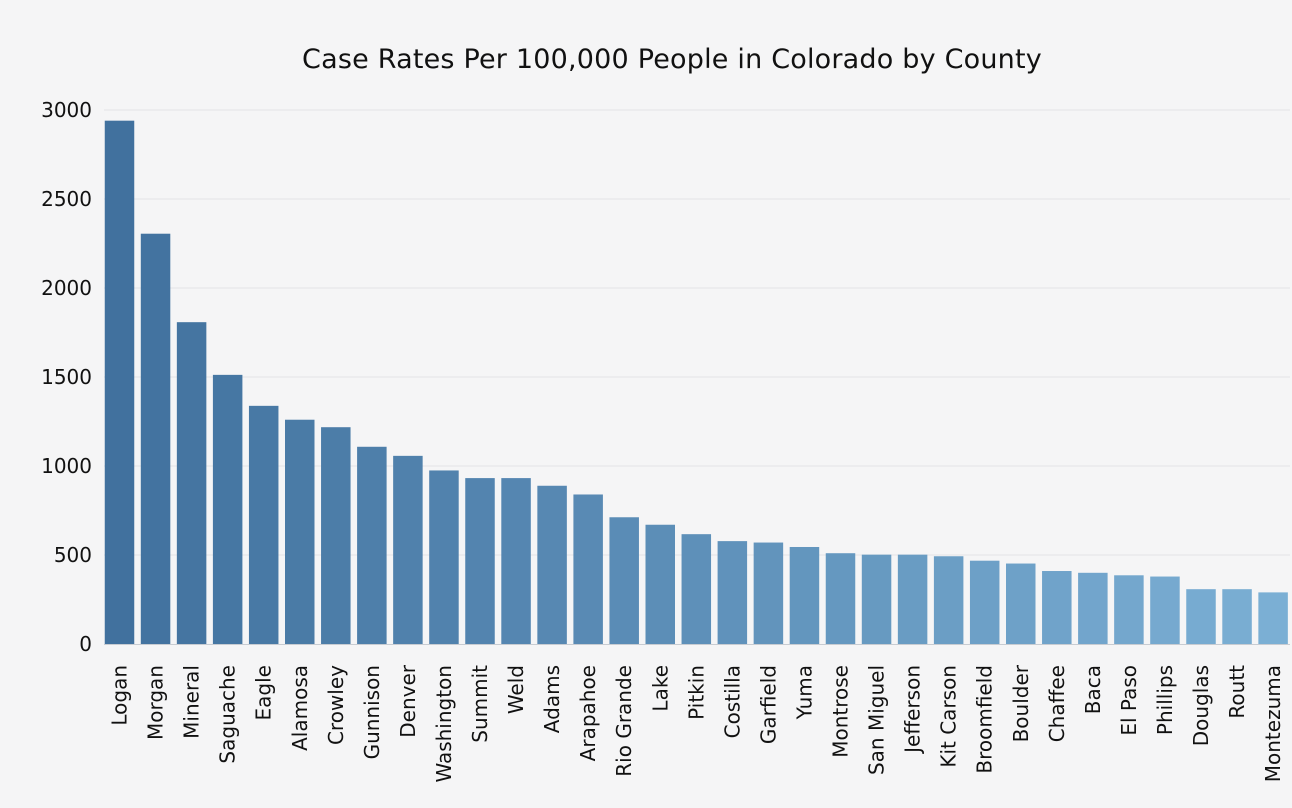 This screenshot has height=808, width=1292. What do you see at coordinates (516, 689) in the screenshot?
I see `x-tick-label: Weld` at bounding box center [516, 689].